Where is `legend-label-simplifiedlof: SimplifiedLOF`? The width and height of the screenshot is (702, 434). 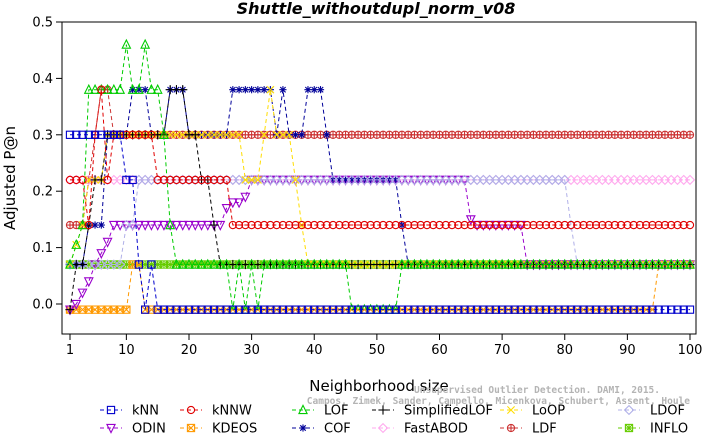
legend-label-simplifiedlof: SimplifiedLOF is located at coordinates (448, 411).